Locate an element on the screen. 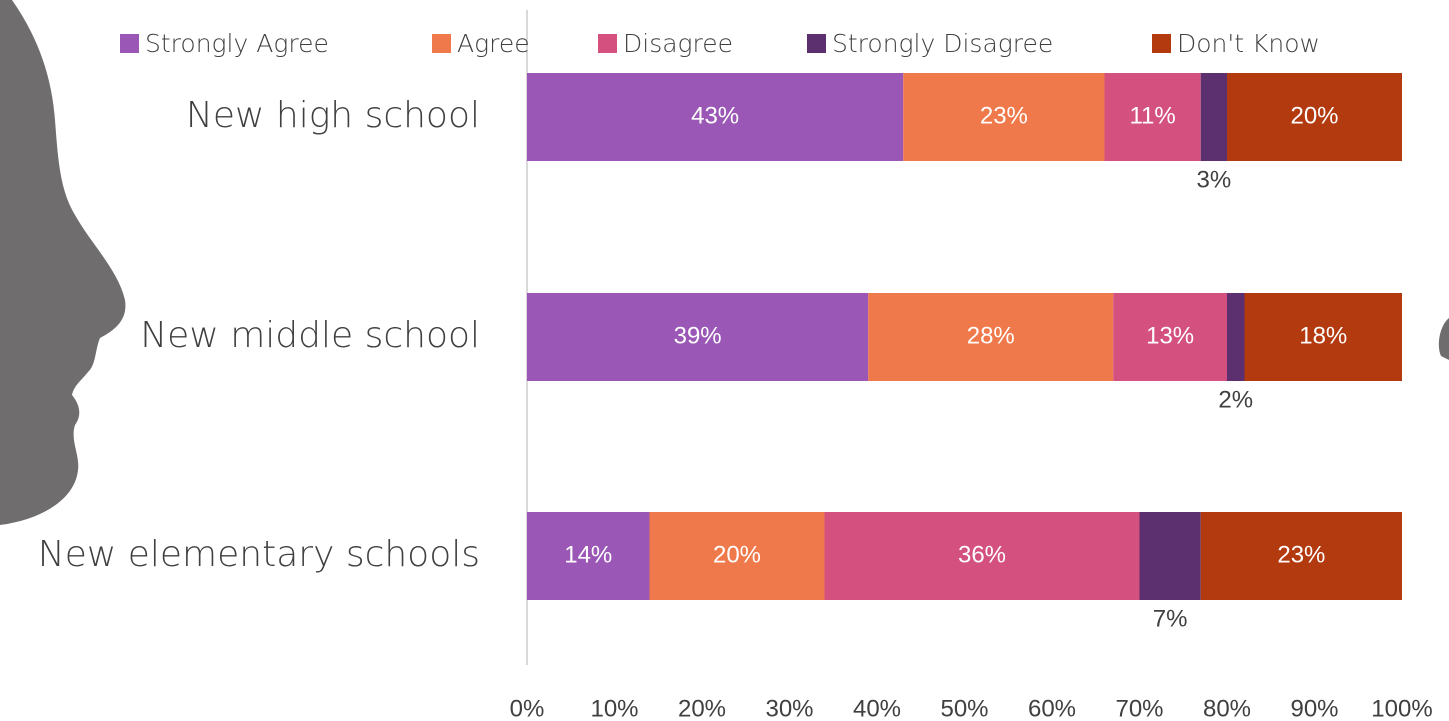 The width and height of the screenshot is (1449, 721). legend-label: Strongly Disagree is located at coordinates (942, 43).